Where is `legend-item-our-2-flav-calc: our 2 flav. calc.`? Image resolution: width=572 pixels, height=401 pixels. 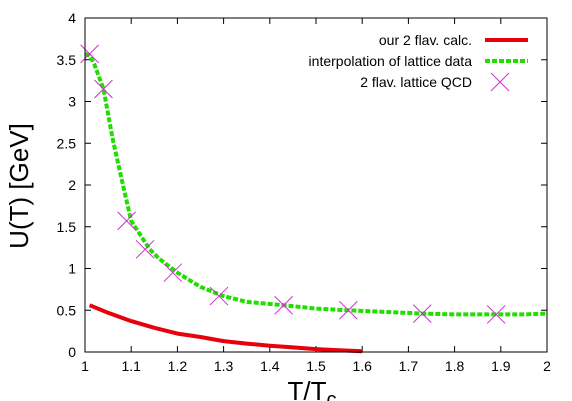
legend-item-our-2-flav-calc: our 2 flav. calc. is located at coordinates (453, 40).